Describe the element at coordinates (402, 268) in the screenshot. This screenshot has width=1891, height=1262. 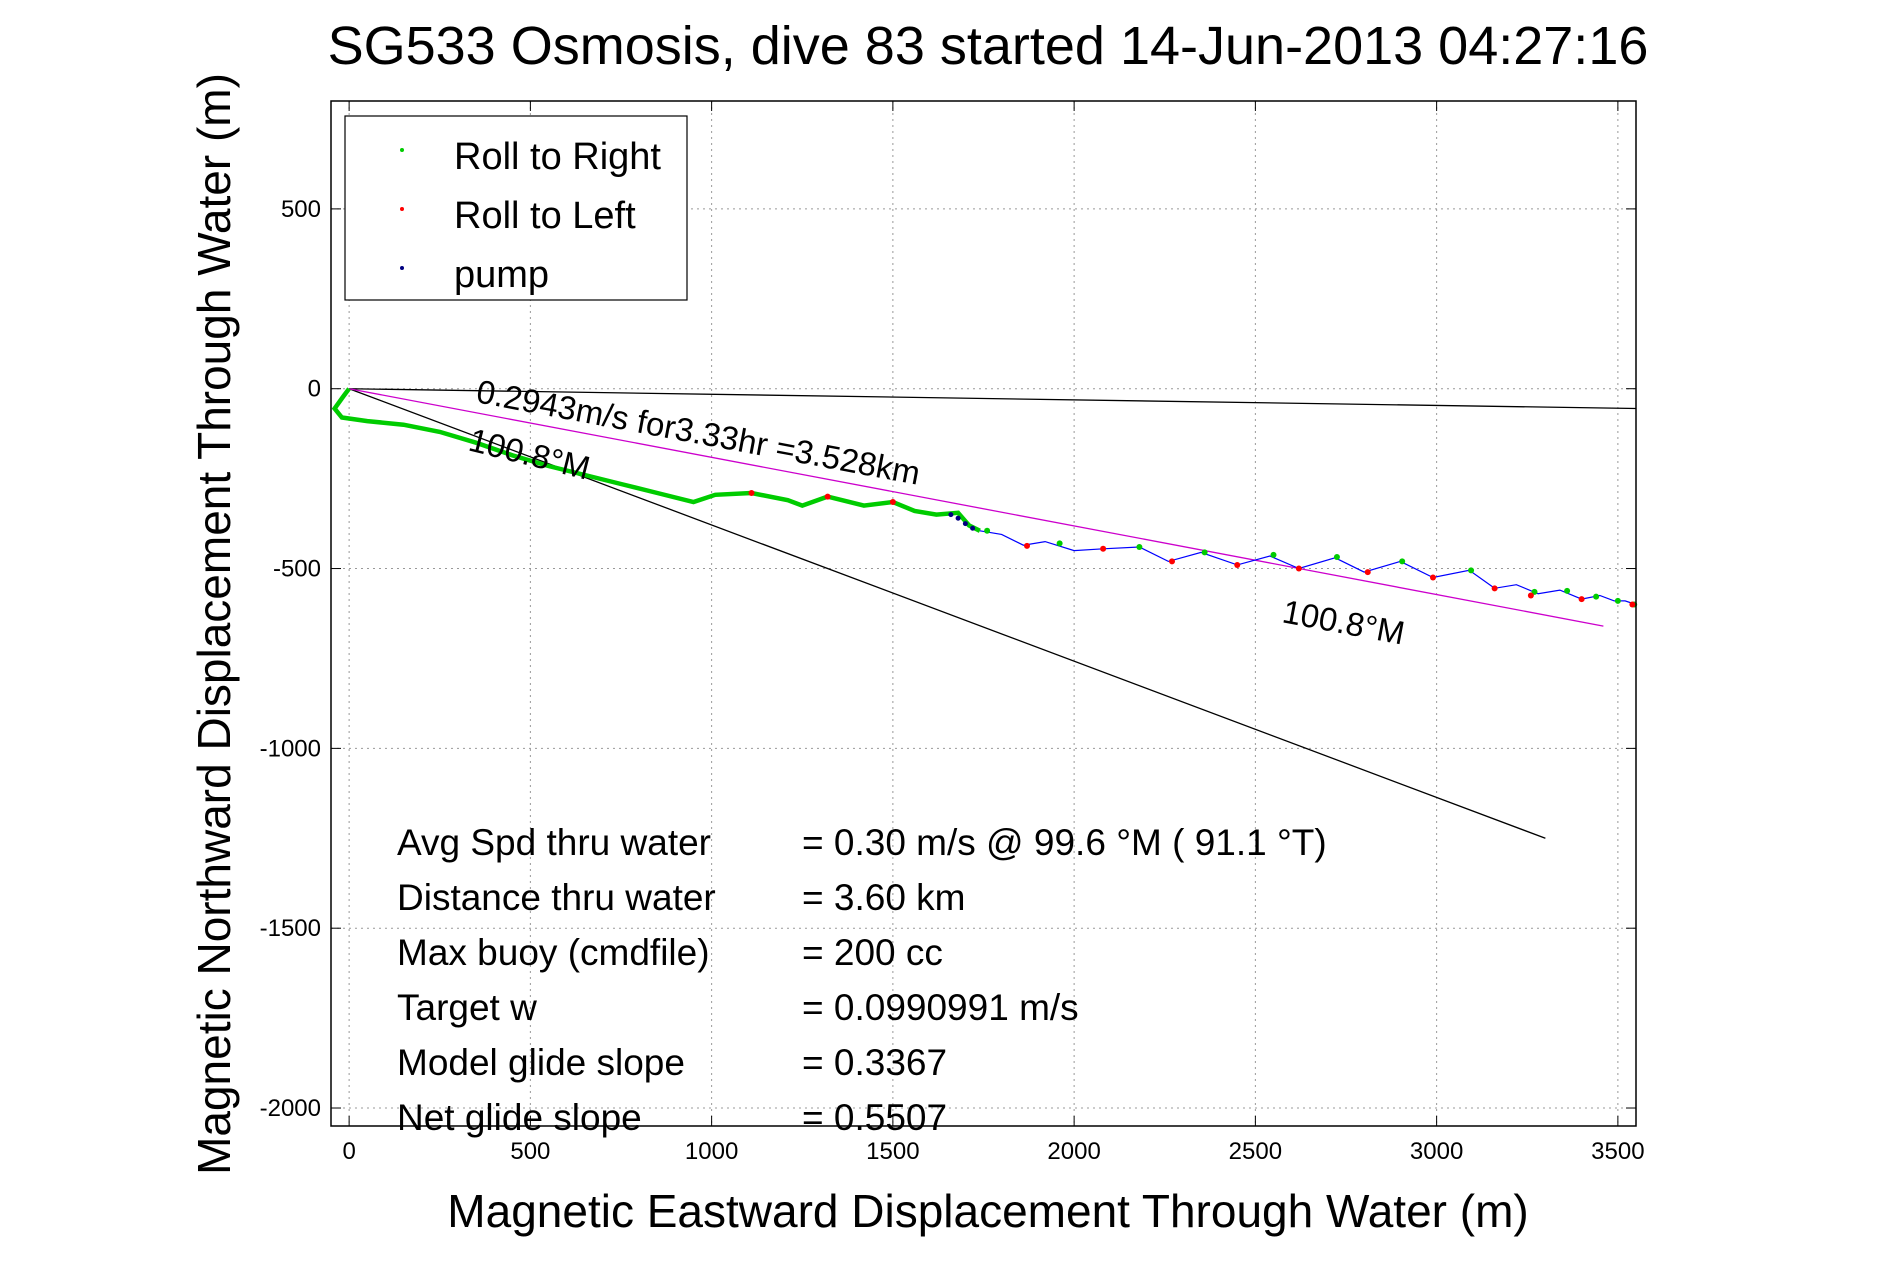
I see `legend-marker-pump` at that location.